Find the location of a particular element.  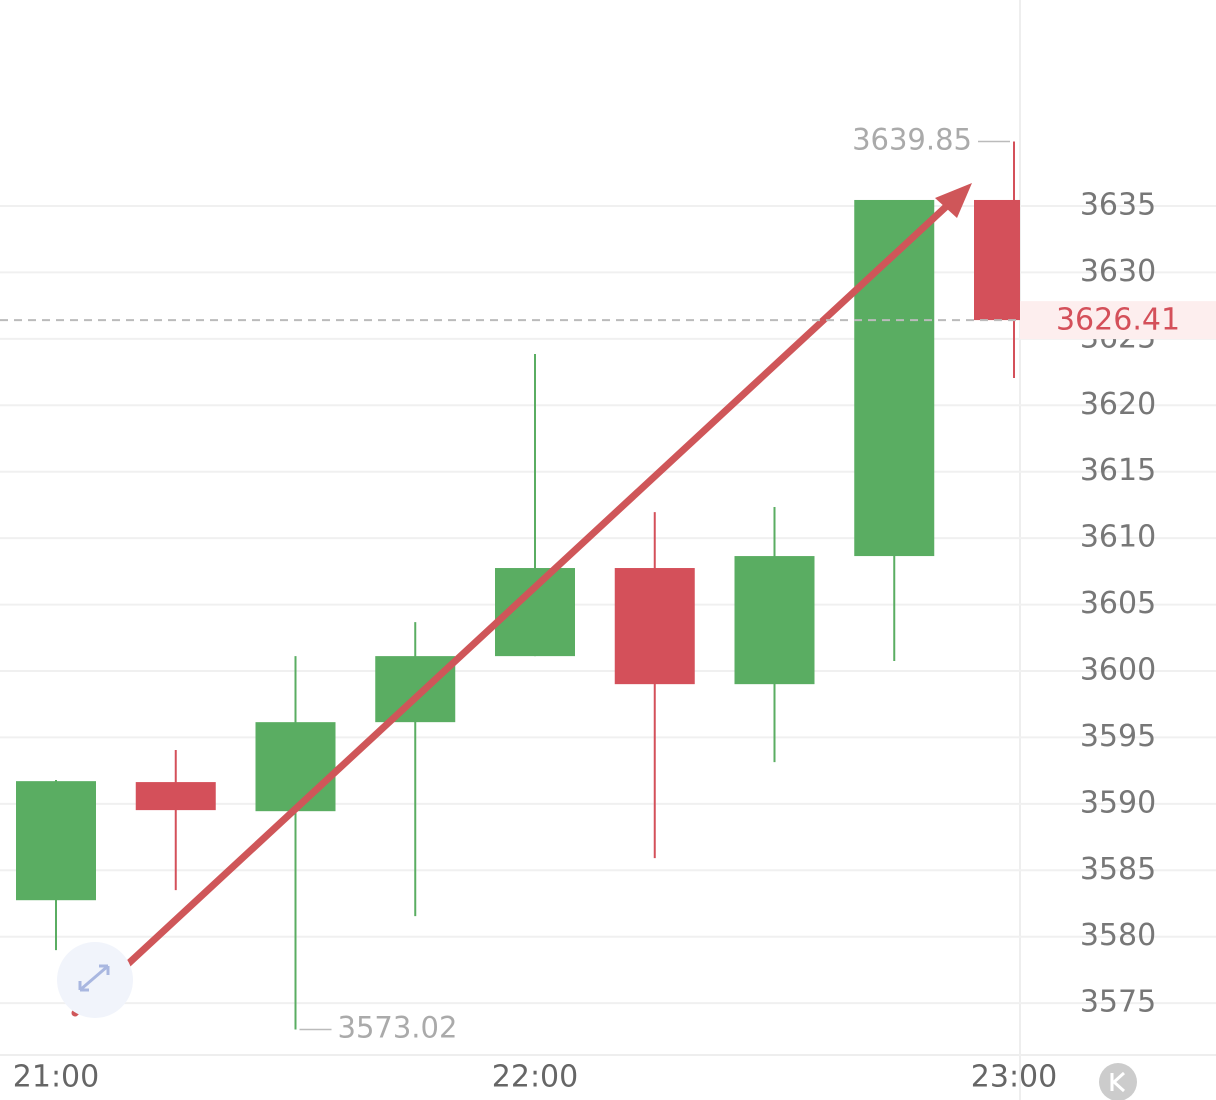

y-tick-label: 3595 is located at coordinates (1118, 736).